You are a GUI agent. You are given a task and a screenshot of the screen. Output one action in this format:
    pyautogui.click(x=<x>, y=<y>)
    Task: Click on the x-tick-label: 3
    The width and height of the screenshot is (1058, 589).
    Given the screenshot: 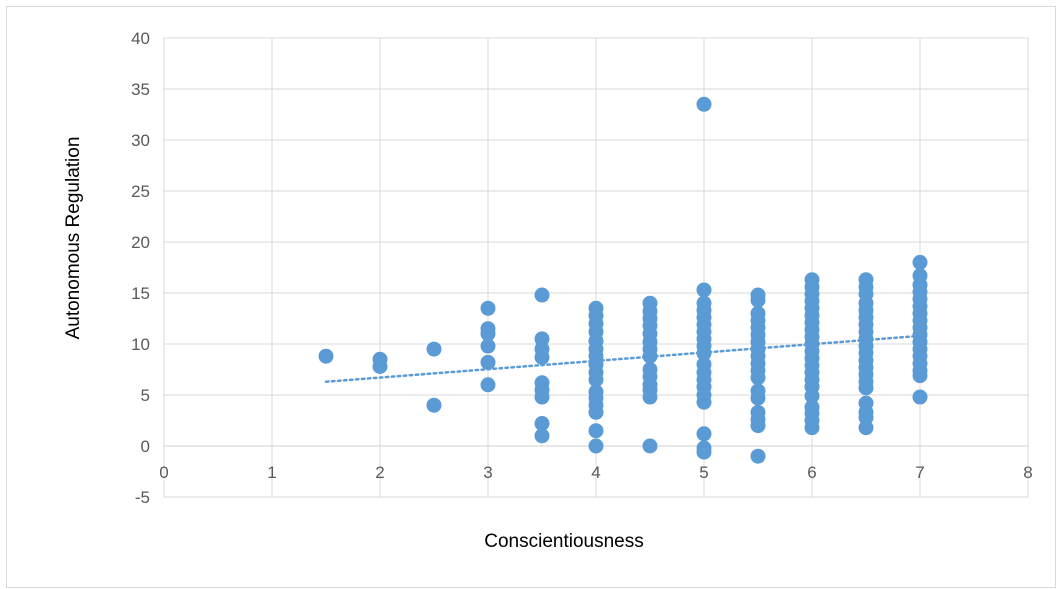 What is the action you would take?
    pyautogui.click(x=487, y=472)
    